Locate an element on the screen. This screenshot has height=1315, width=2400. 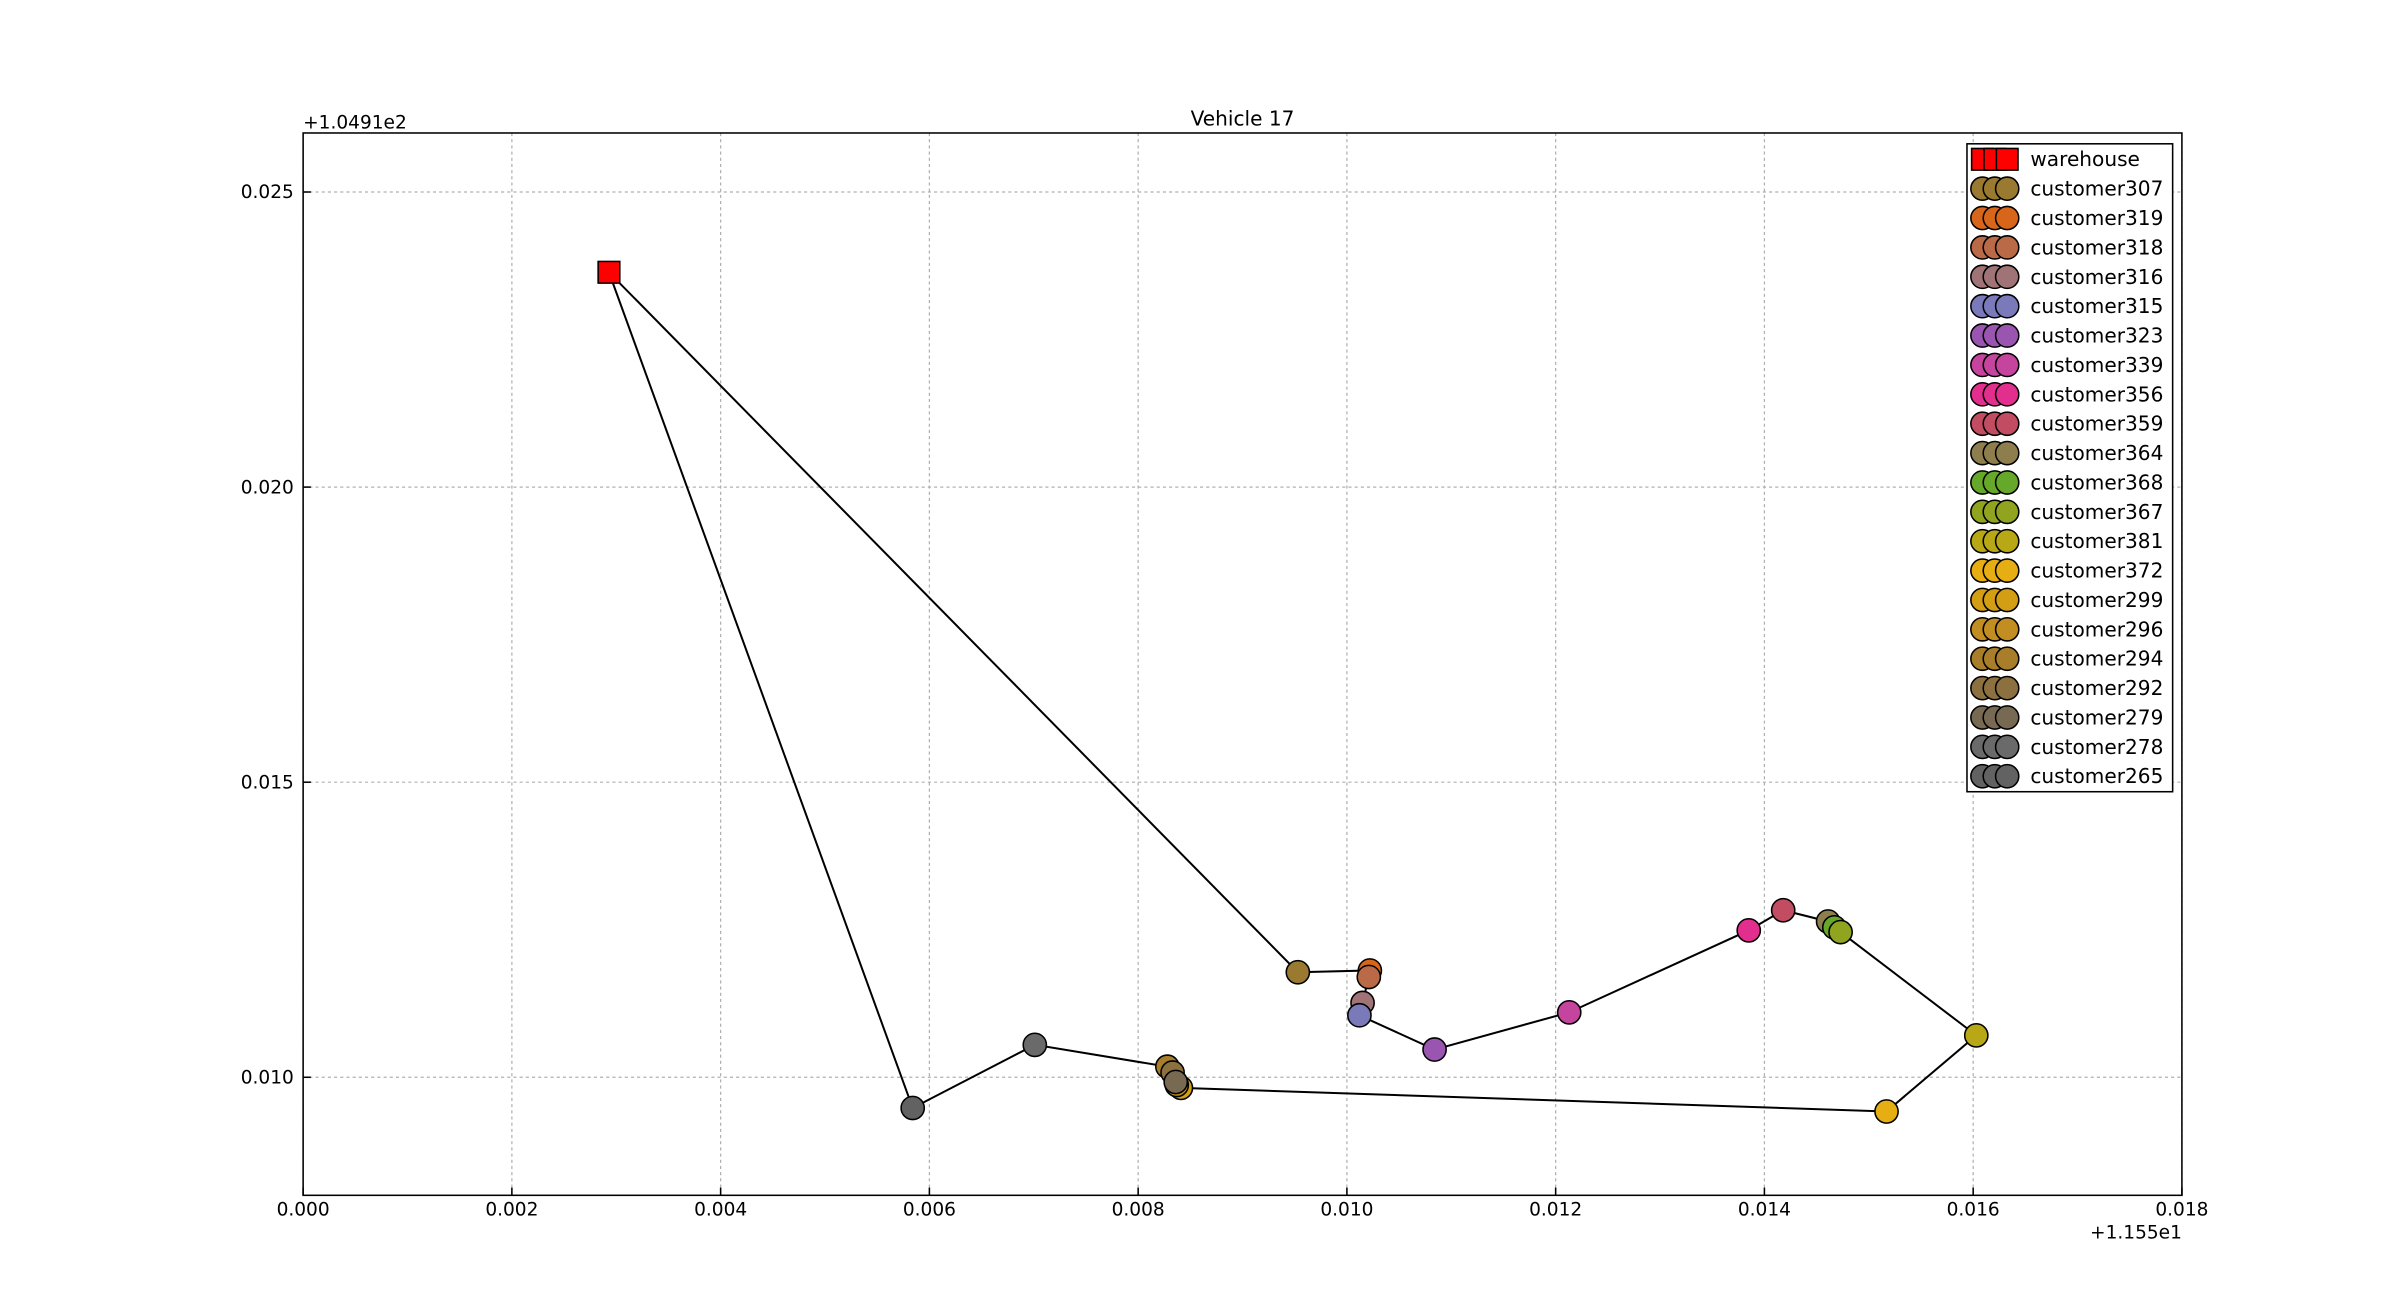
legend-label: customer292 is located at coordinates (2096, 688).